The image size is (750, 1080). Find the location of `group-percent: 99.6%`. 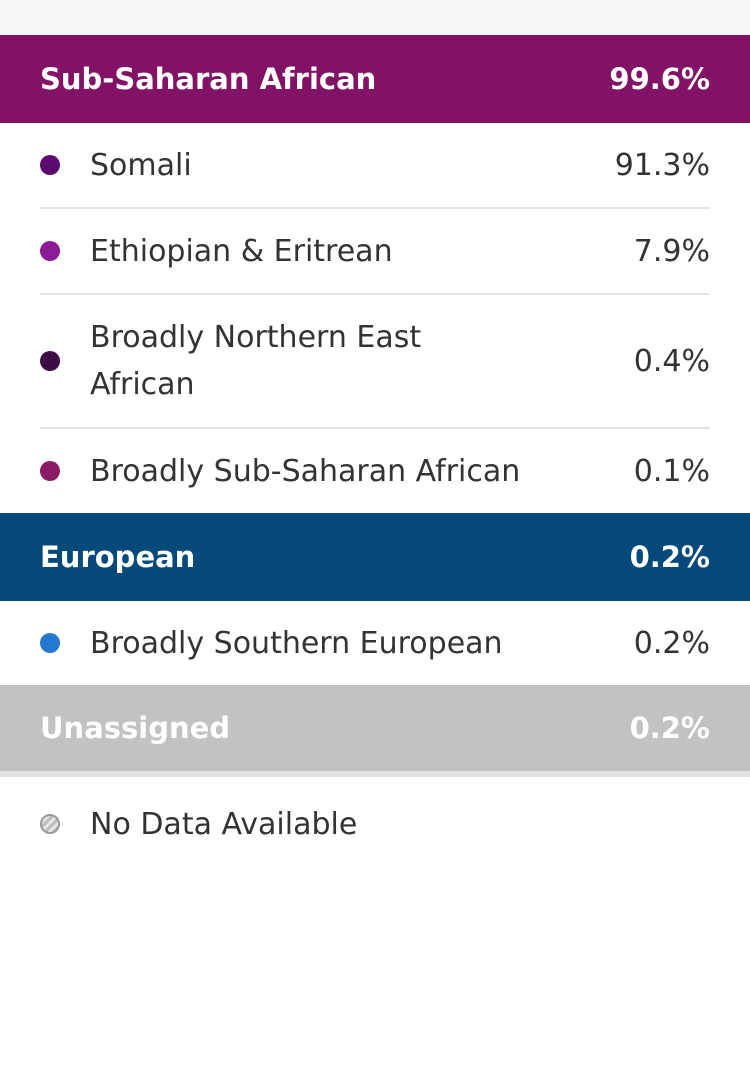

group-percent: 99.6% is located at coordinates (659, 79).